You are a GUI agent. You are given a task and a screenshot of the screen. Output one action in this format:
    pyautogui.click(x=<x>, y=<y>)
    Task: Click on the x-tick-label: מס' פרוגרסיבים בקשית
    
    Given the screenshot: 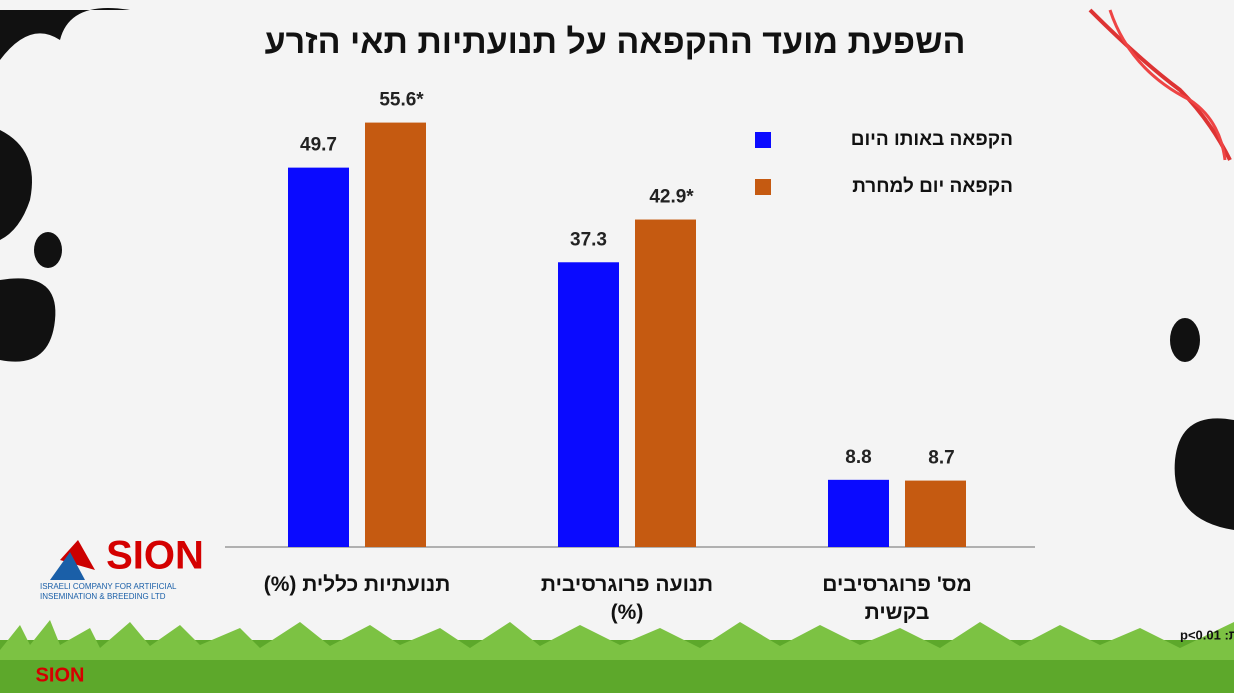 What is the action you would take?
    pyautogui.click(x=897, y=598)
    